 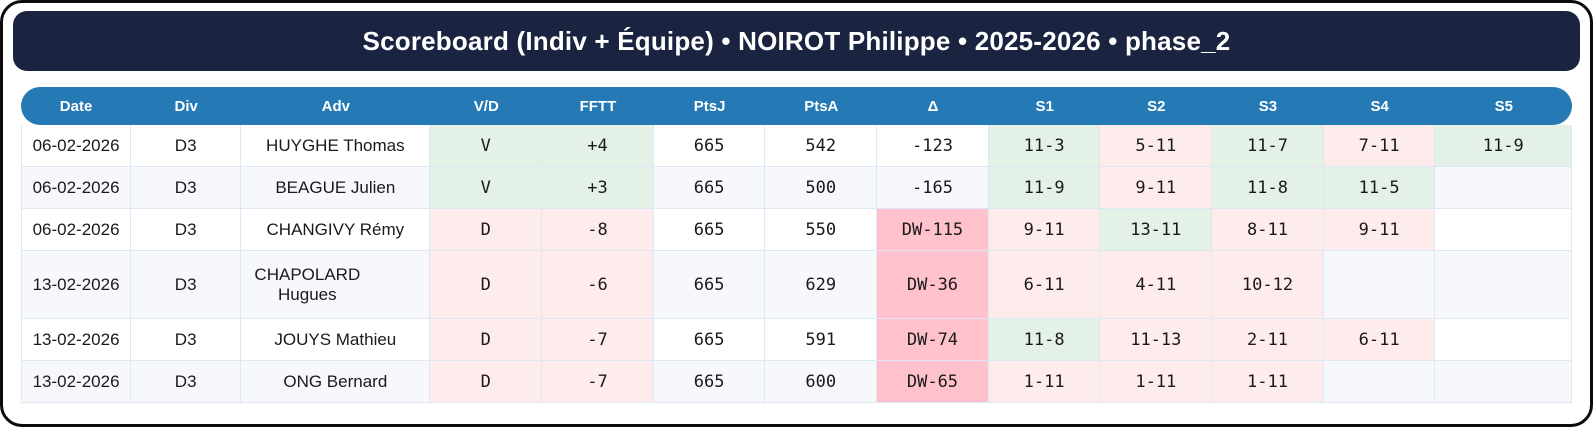 What do you see at coordinates (1156, 340) in the screenshot?
I see `cell-set-s2: 11-13` at bounding box center [1156, 340].